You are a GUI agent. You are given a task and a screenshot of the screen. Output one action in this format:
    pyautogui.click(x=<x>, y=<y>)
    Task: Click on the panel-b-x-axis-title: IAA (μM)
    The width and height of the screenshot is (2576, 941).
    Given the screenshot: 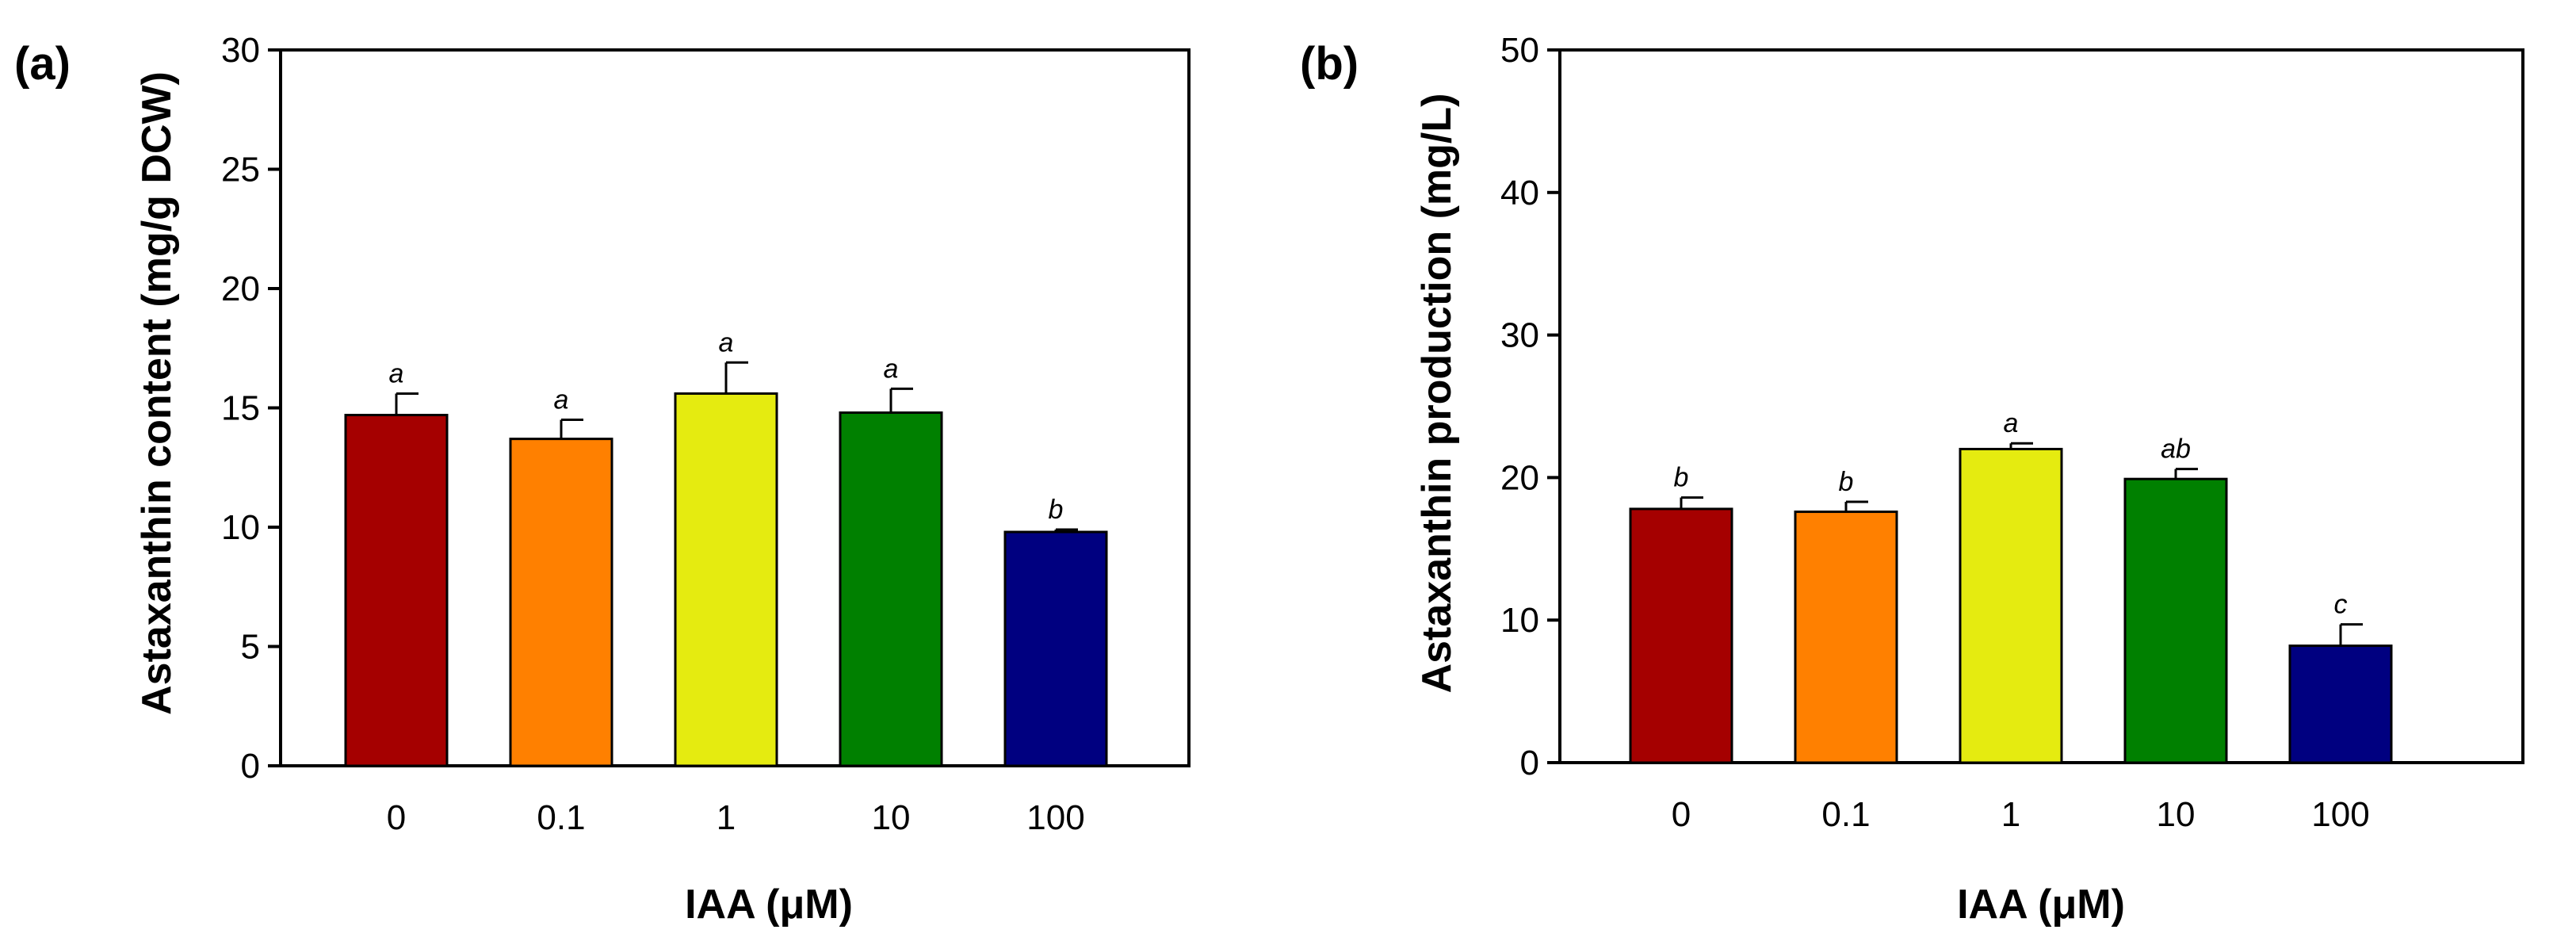 What is the action you would take?
    pyautogui.click(x=2041, y=905)
    